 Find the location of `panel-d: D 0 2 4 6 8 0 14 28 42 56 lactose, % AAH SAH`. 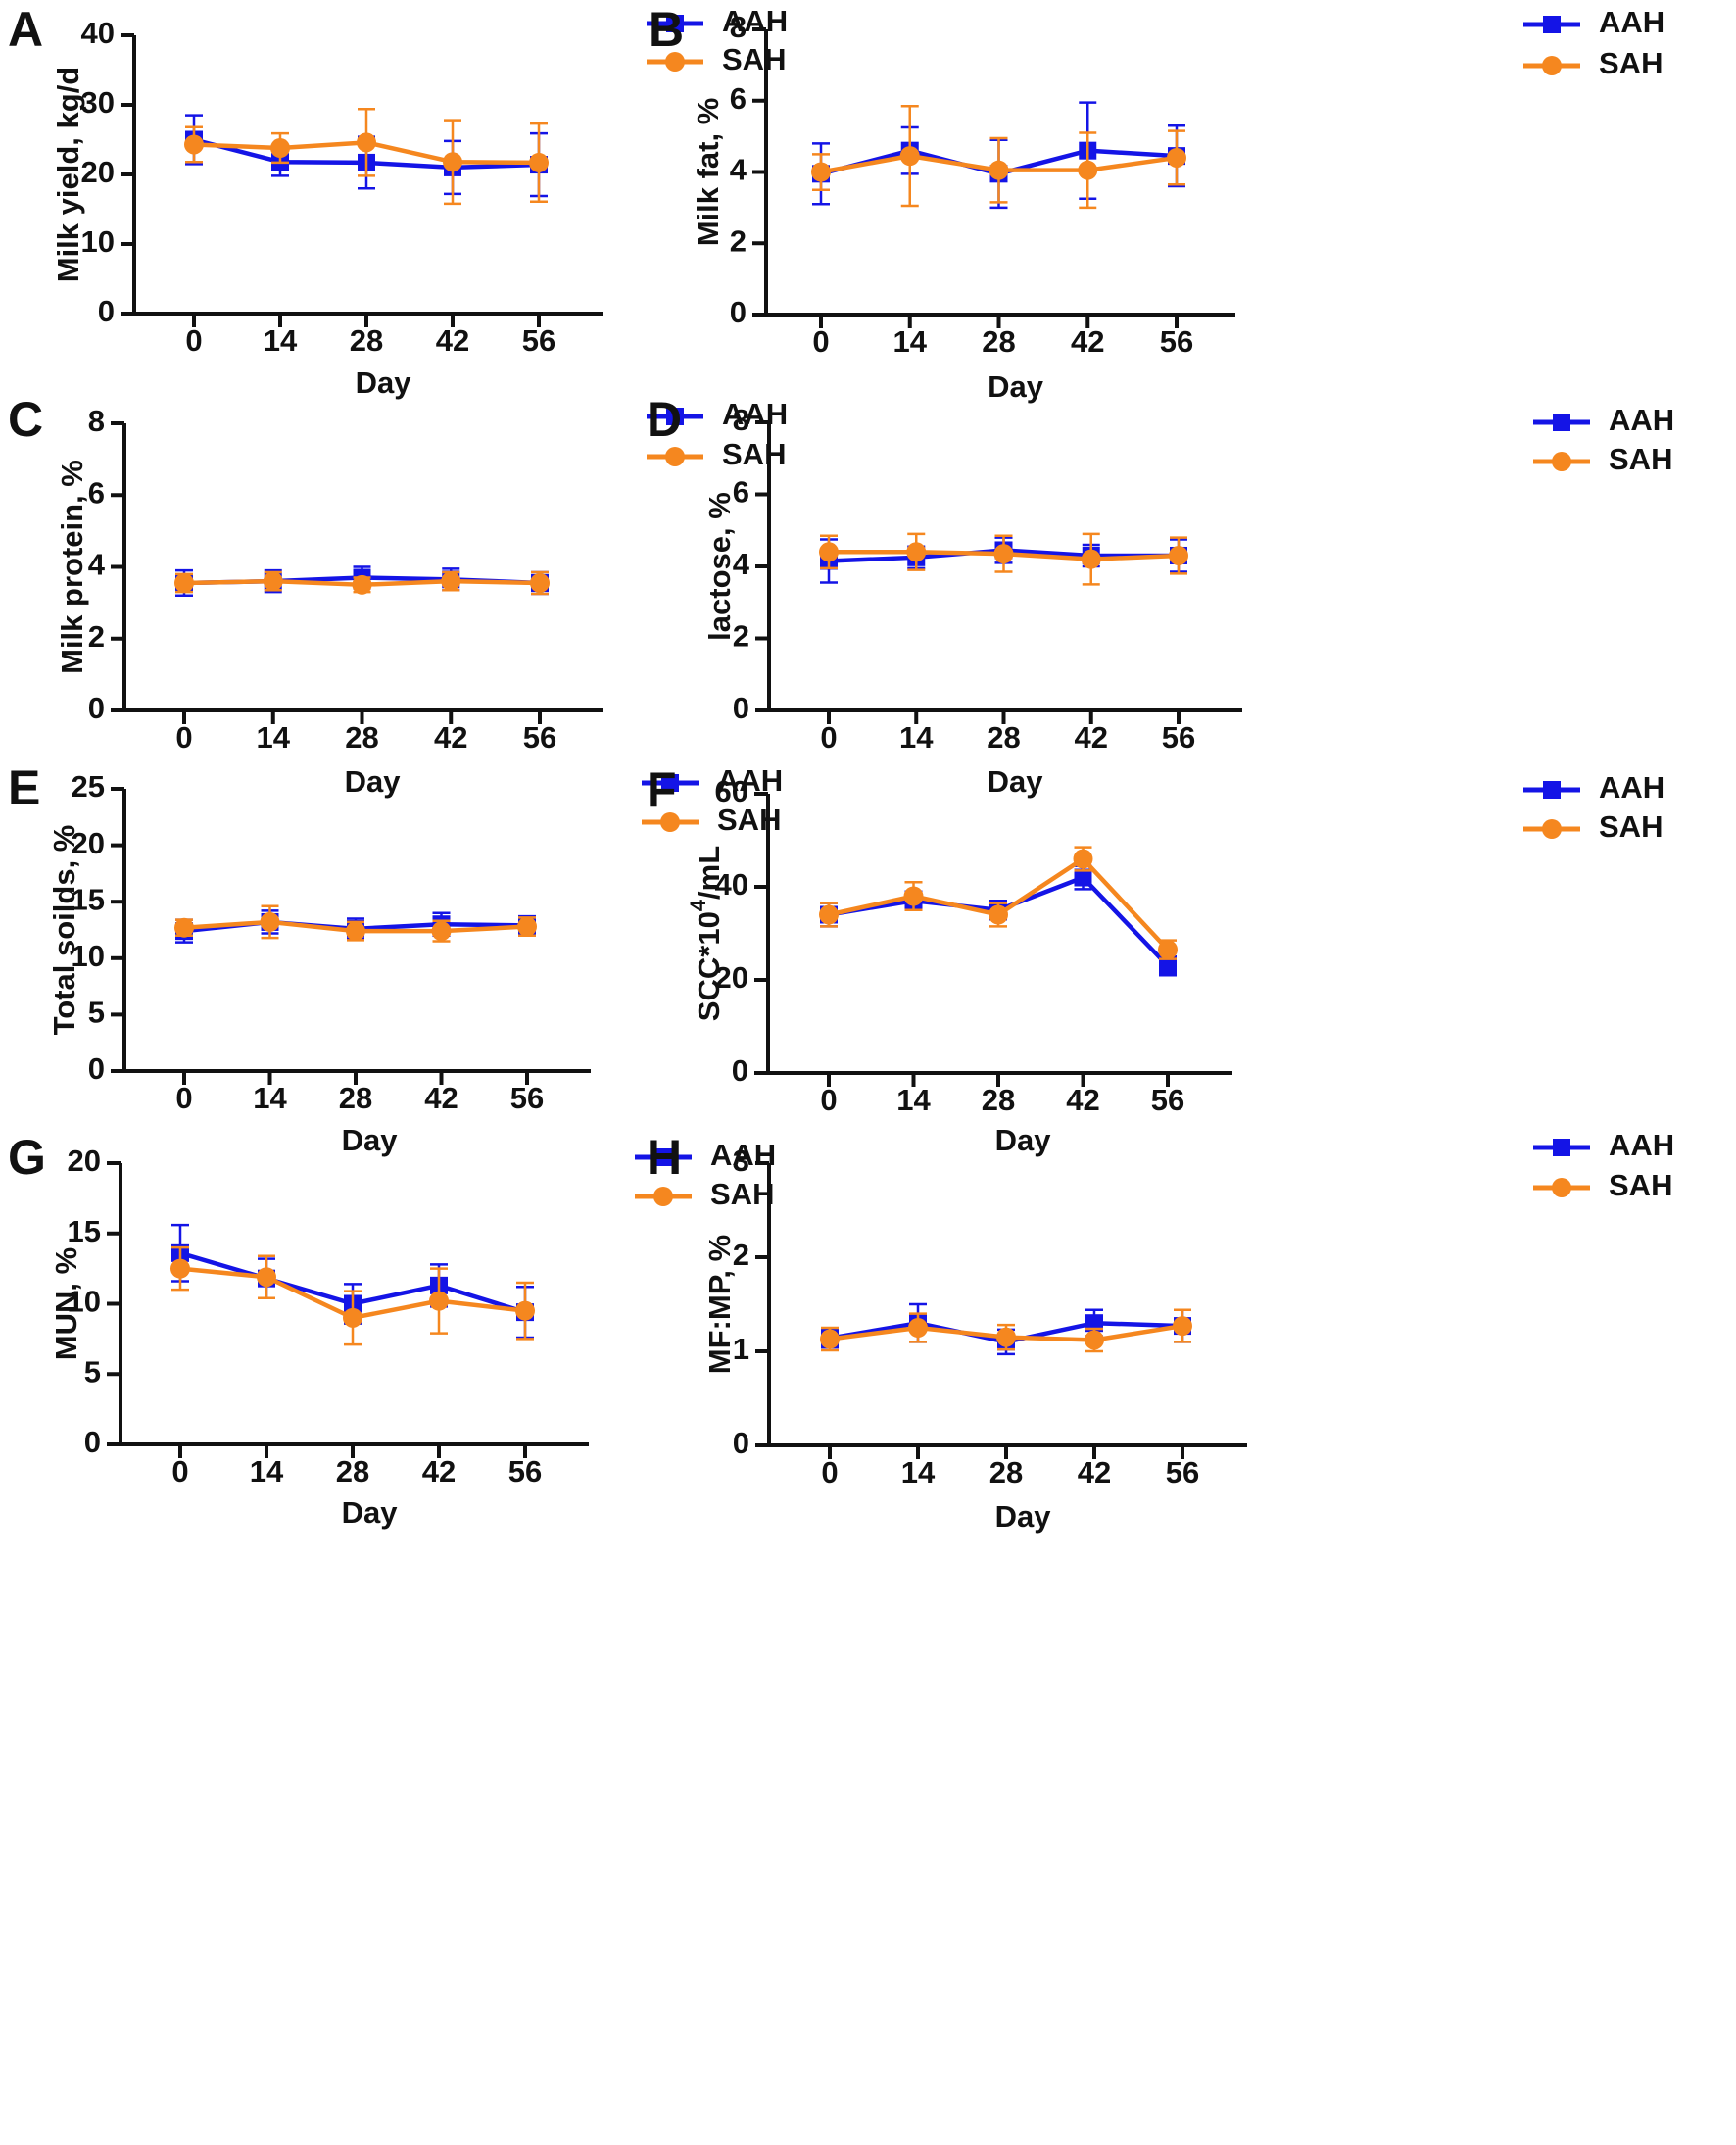

panel-d: D 0 2 4 6 8 0 14 28 42 56 lactose, % AAH SAH is located at coordinates (1160, 573).